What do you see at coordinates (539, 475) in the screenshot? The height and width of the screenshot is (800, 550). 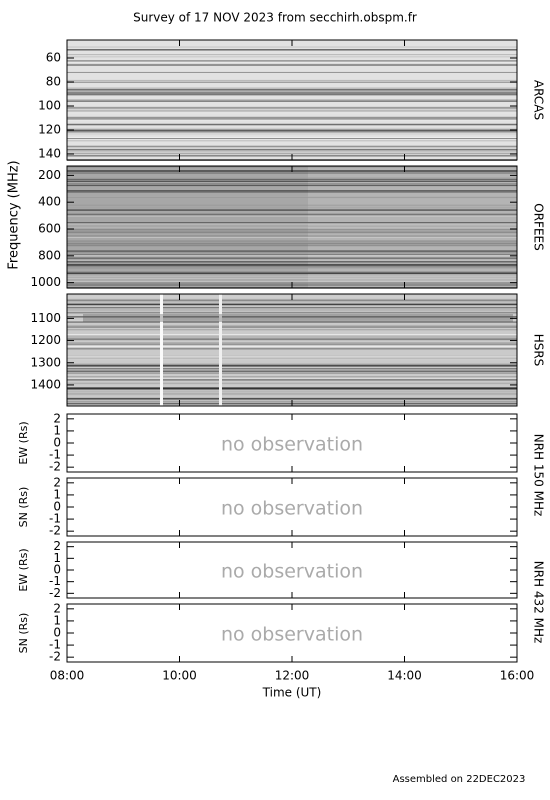 I see `panel-label: NRH 150 MHz` at bounding box center [539, 475].